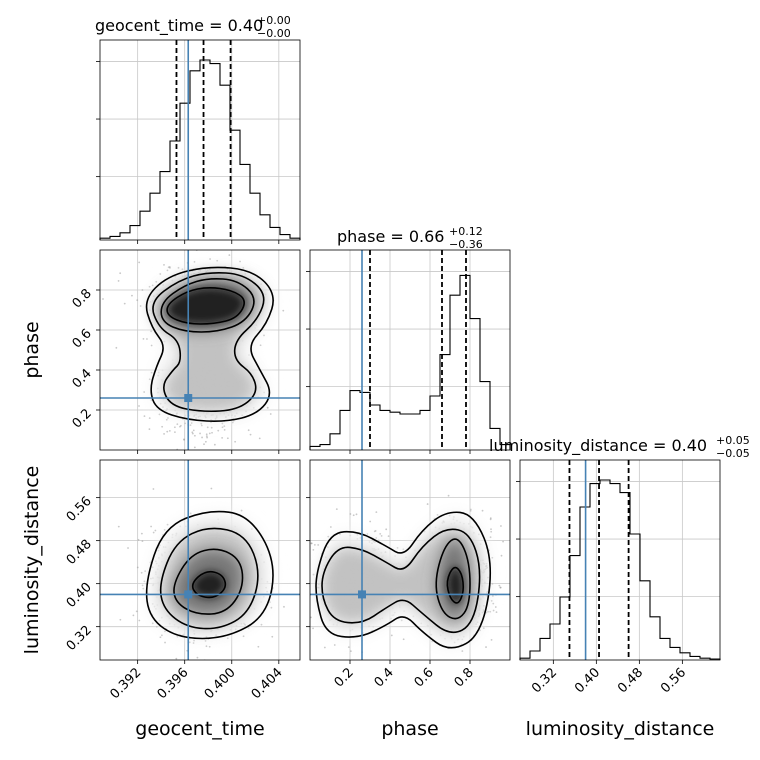 This screenshot has height=760, width=760. I want to click on frame-phase-phase, so click(410, 350).